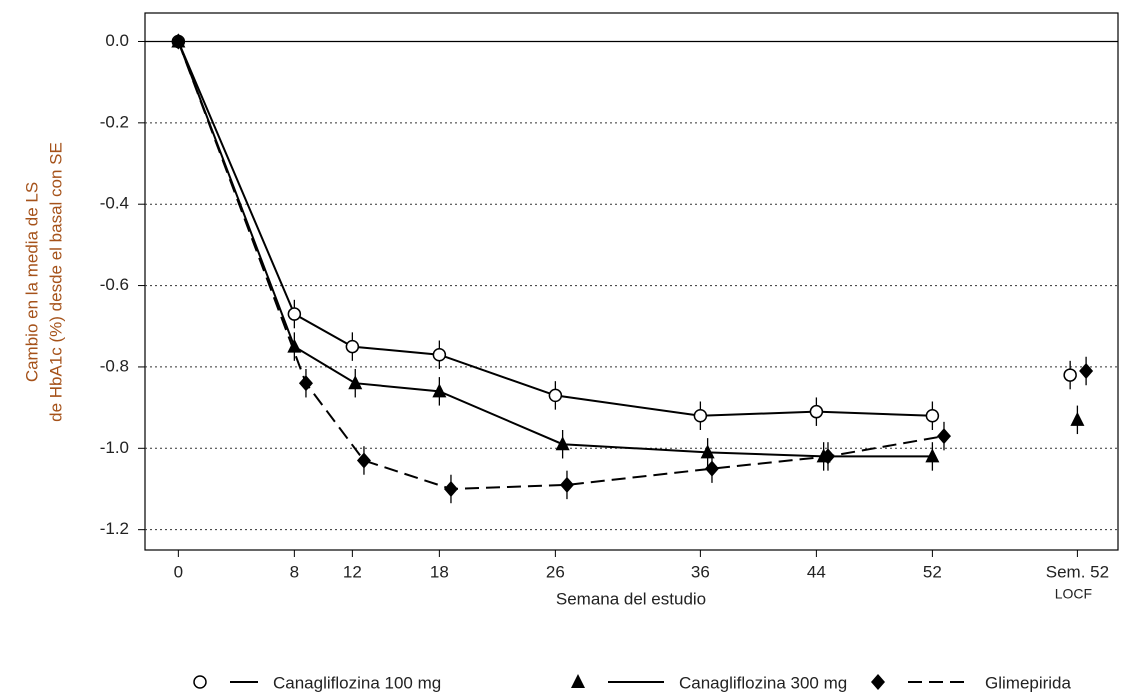  What do you see at coordinates (114, 284) in the screenshot?
I see `y-tick-label: -0.6` at bounding box center [114, 284].